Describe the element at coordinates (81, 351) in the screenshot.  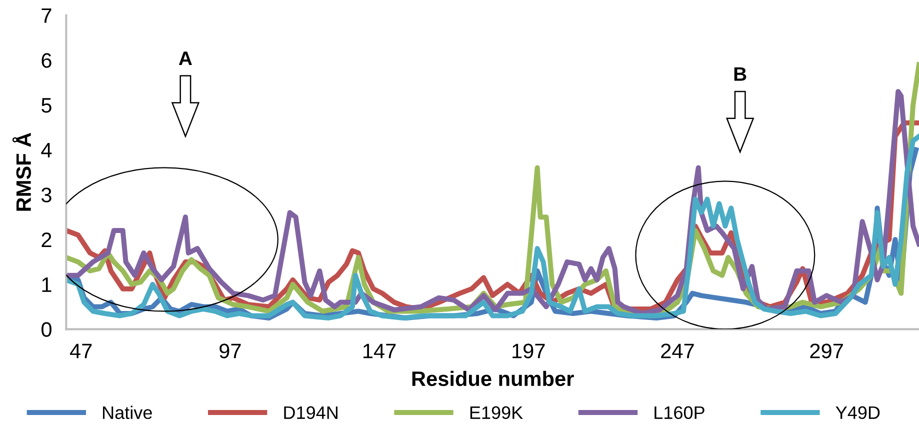
I see `x-tick-label: 47` at that location.